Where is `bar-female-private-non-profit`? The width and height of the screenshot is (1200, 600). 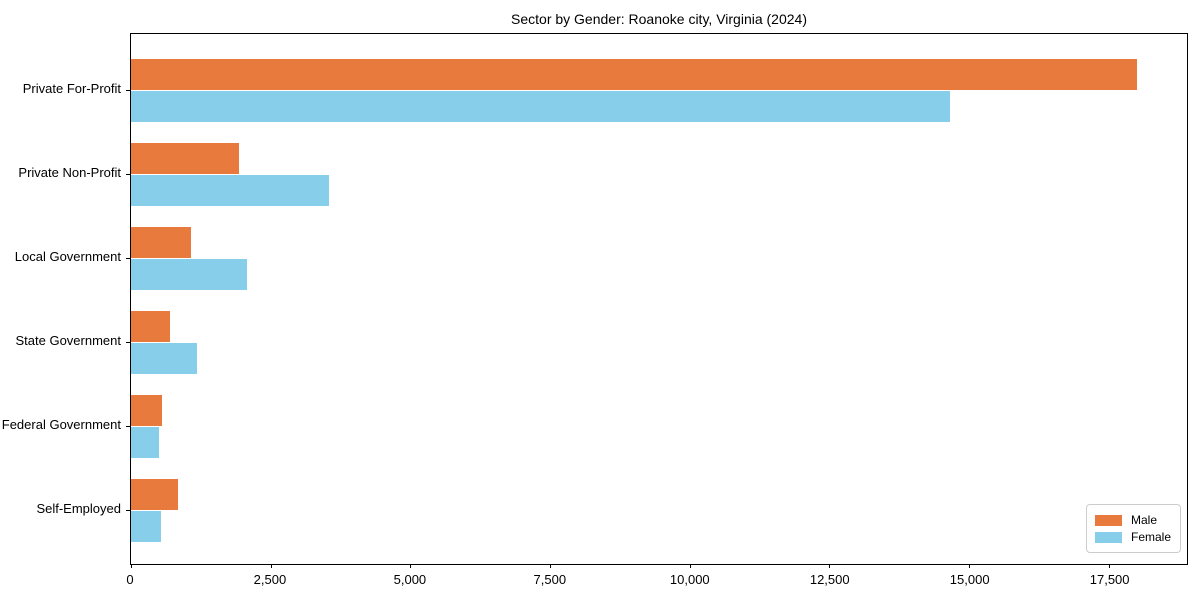 bar-female-private-non-profit is located at coordinates (230, 190).